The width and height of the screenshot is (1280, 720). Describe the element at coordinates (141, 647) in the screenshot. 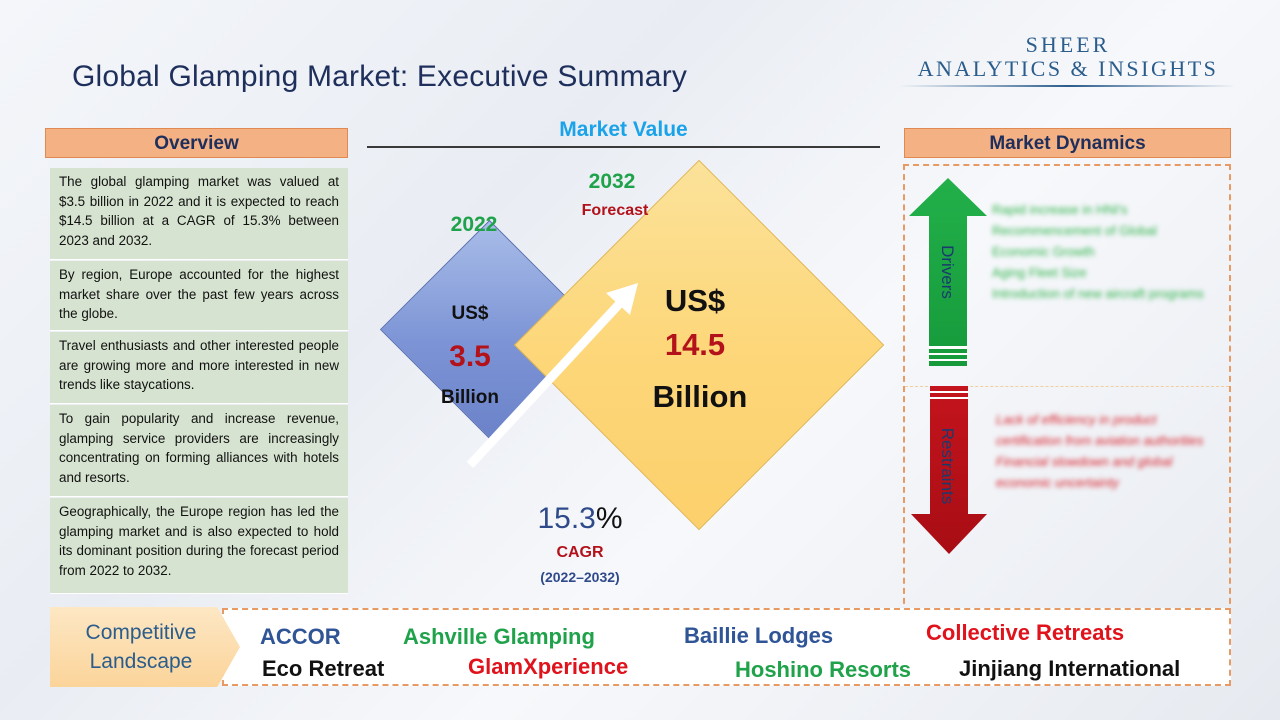

I see `competitive-landscape-title: Competitive Landscape` at that location.